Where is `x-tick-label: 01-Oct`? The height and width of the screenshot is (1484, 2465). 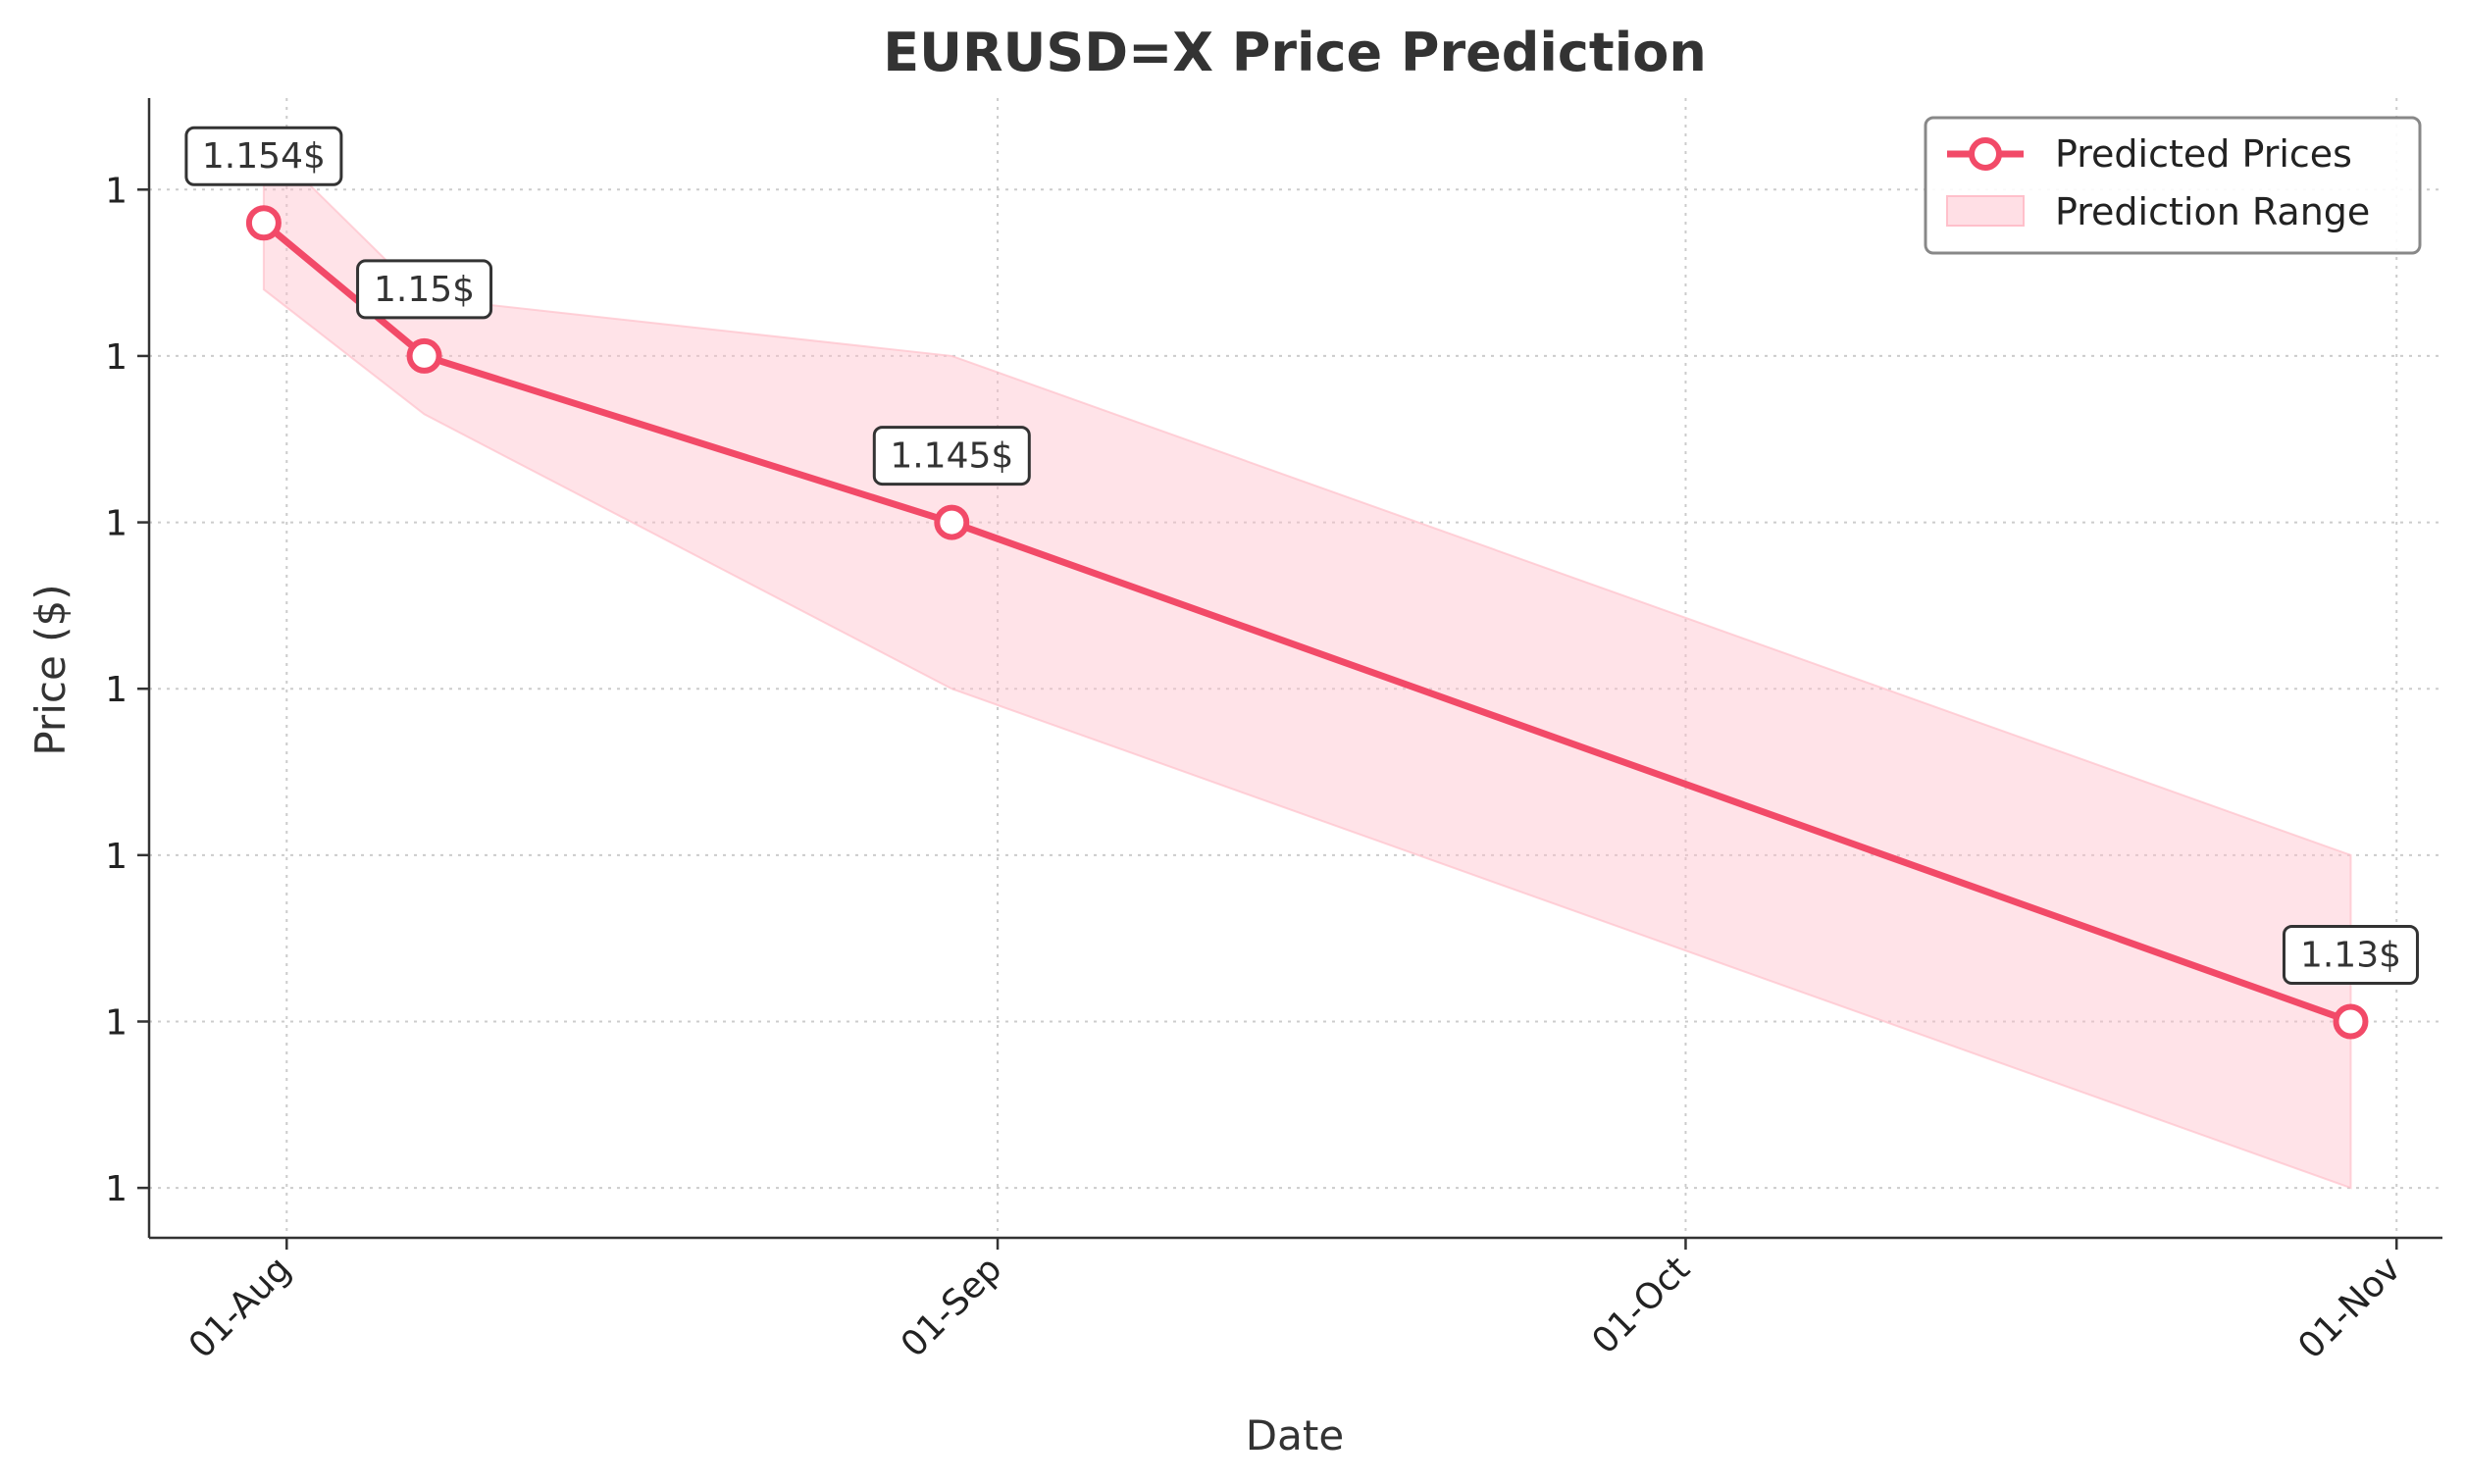 x-tick-label: 01-Oct is located at coordinates (1641, 1305).